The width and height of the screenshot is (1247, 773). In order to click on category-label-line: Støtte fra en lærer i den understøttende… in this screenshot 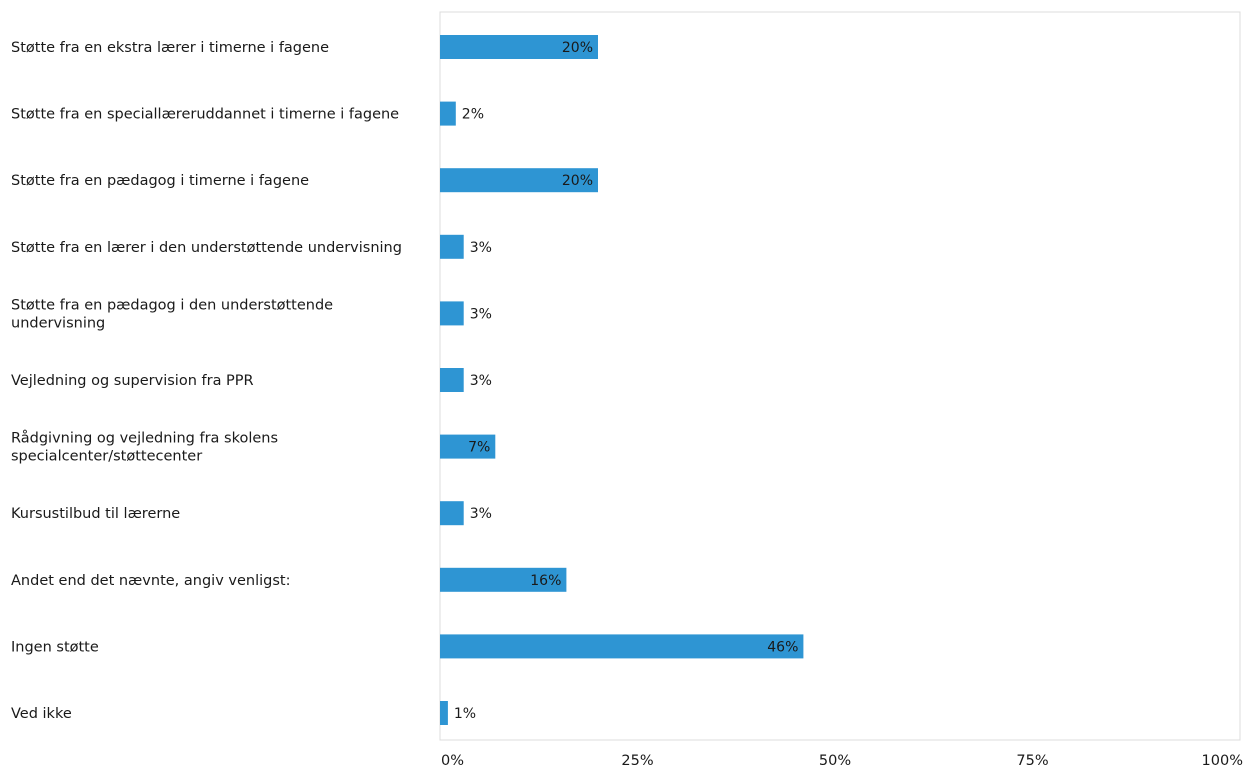, I will do `click(206, 248)`.